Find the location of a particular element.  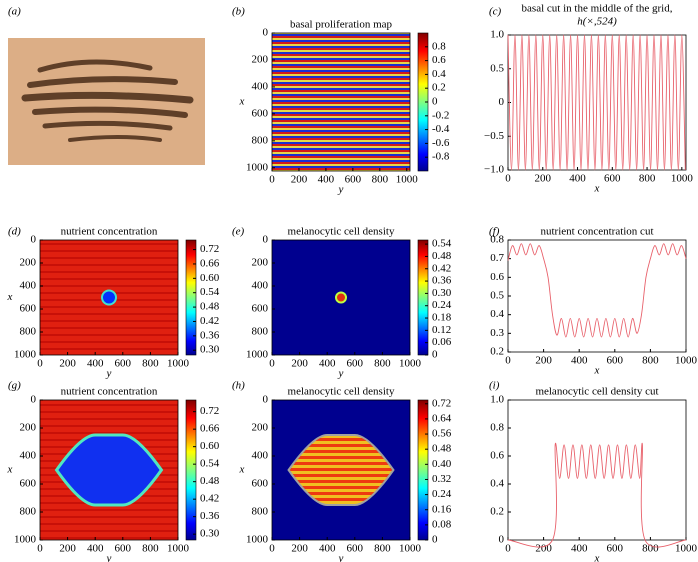

panel-label: (h) is located at coordinates (238, 386).